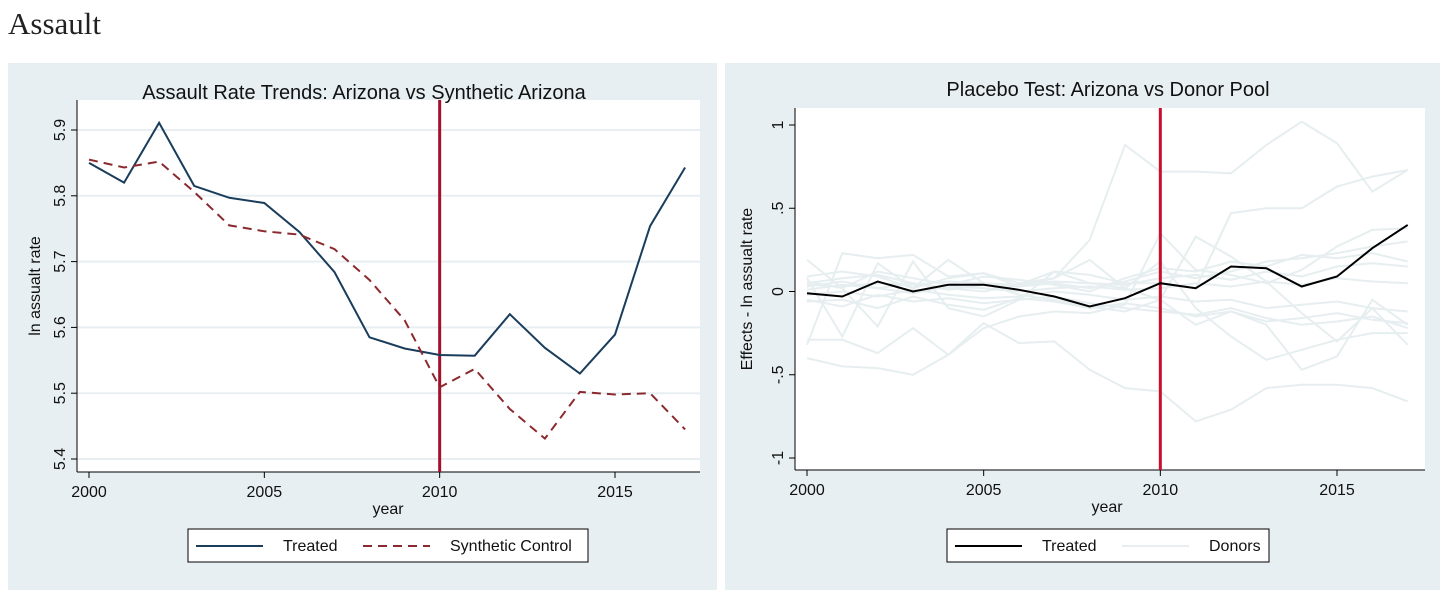 The image size is (1450, 600). What do you see at coordinates (1107, 90) in the screenshot?
I see `chart-title: Placebo Test: Arizona vs Donor Pool` at bounding box center [1107, 90].